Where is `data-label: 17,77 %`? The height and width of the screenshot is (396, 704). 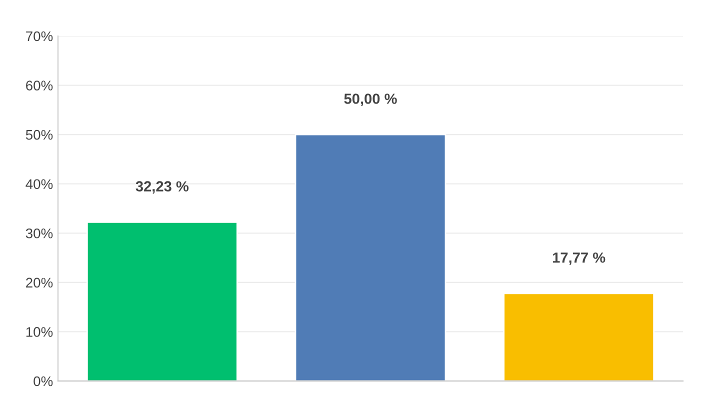
data-label: 17,77 % is located at coordinates (579, 258).